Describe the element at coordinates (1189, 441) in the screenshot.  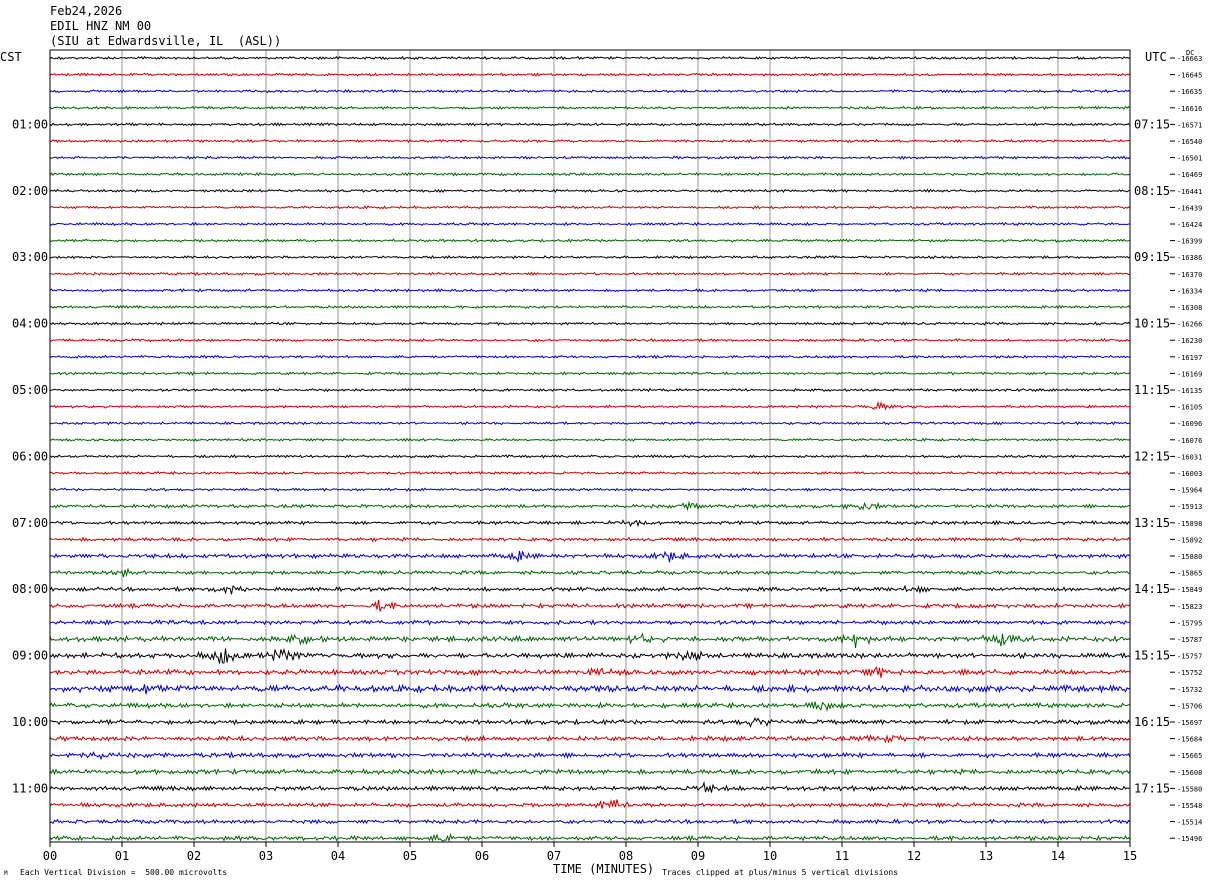
I see `dc-offset-label: -16076` at that location.